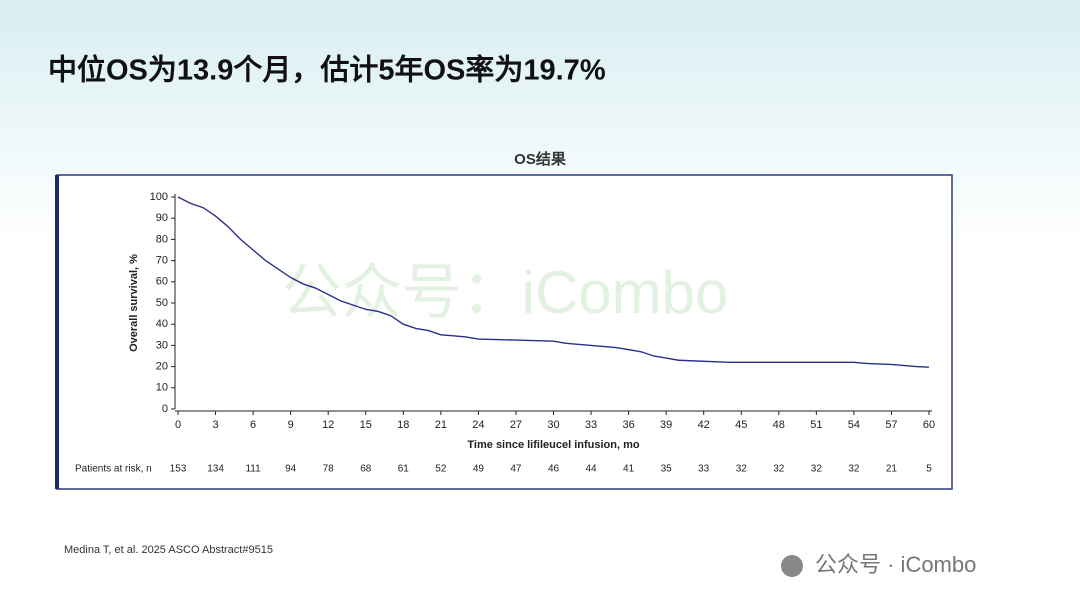  I want to click on x-tick-label: 6, so click(253, 425).